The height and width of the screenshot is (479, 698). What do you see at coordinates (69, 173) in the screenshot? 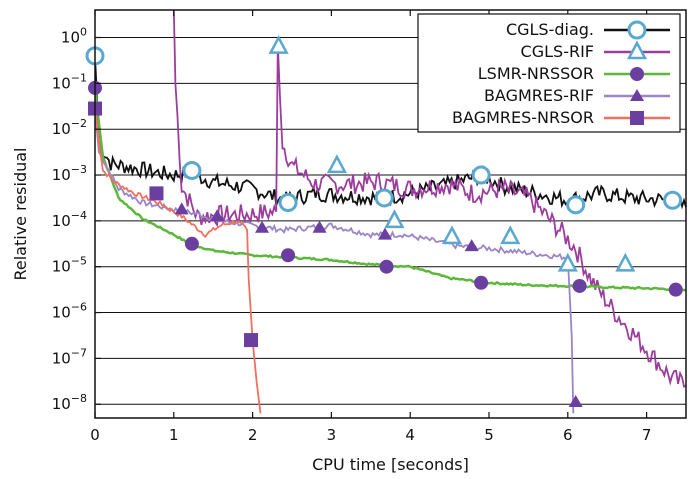
I see `y-tick-label: 10⁻³` at bounding box center [69, 173].